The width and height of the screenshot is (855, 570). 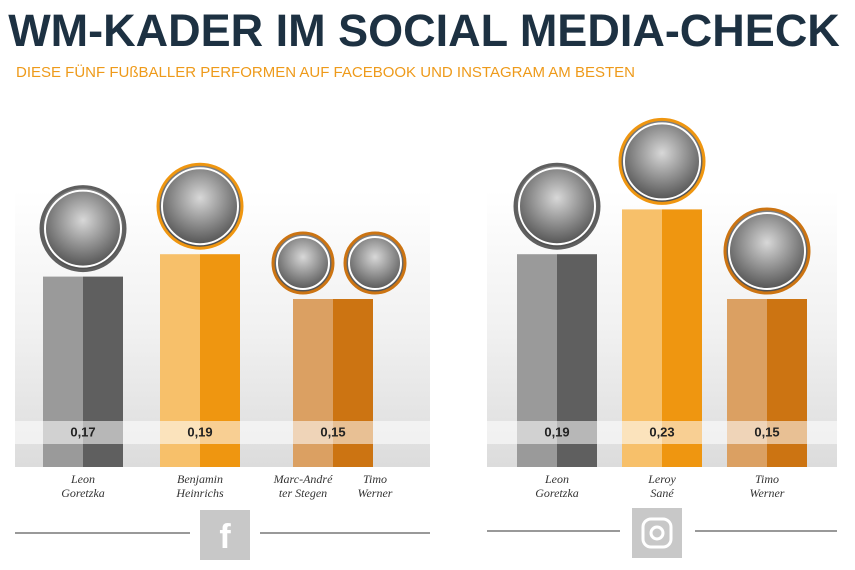 I want to click on facebook-glyph: f, so click(x=225, y=537).